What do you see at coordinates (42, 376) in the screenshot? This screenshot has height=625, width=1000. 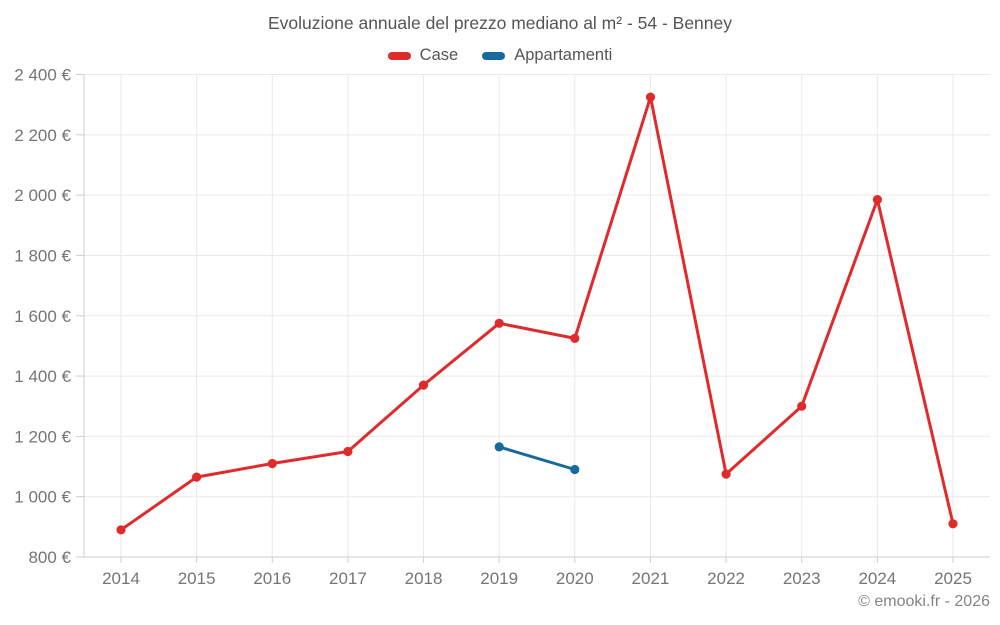 I see `y-axis-label: 1 400 €` at bounding box center [42, 376].